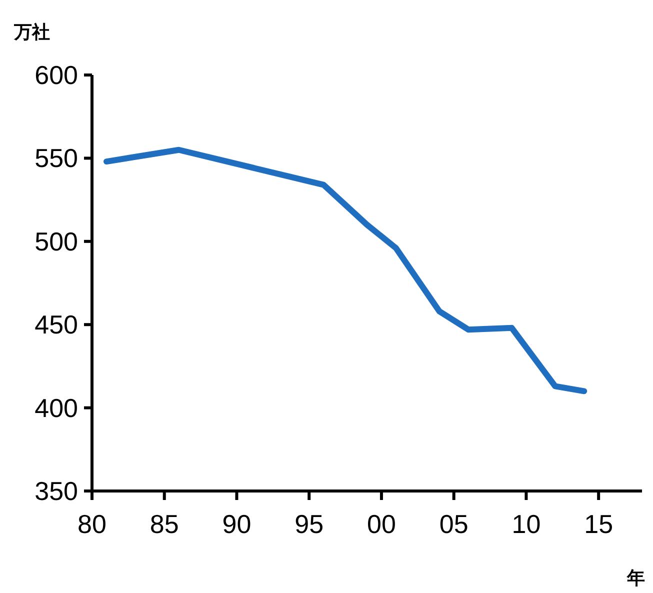 This screenshot has width=653, height=593. Describe the element at coordinates (92, 524) in the screenshot. I see `x-tick-label: 80` at that location.